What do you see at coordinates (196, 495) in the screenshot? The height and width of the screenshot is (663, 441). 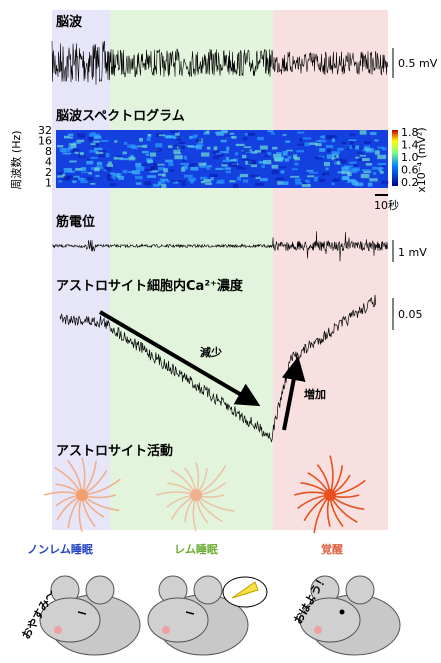 I see `astro-soma` at bounding box center [196, 495].